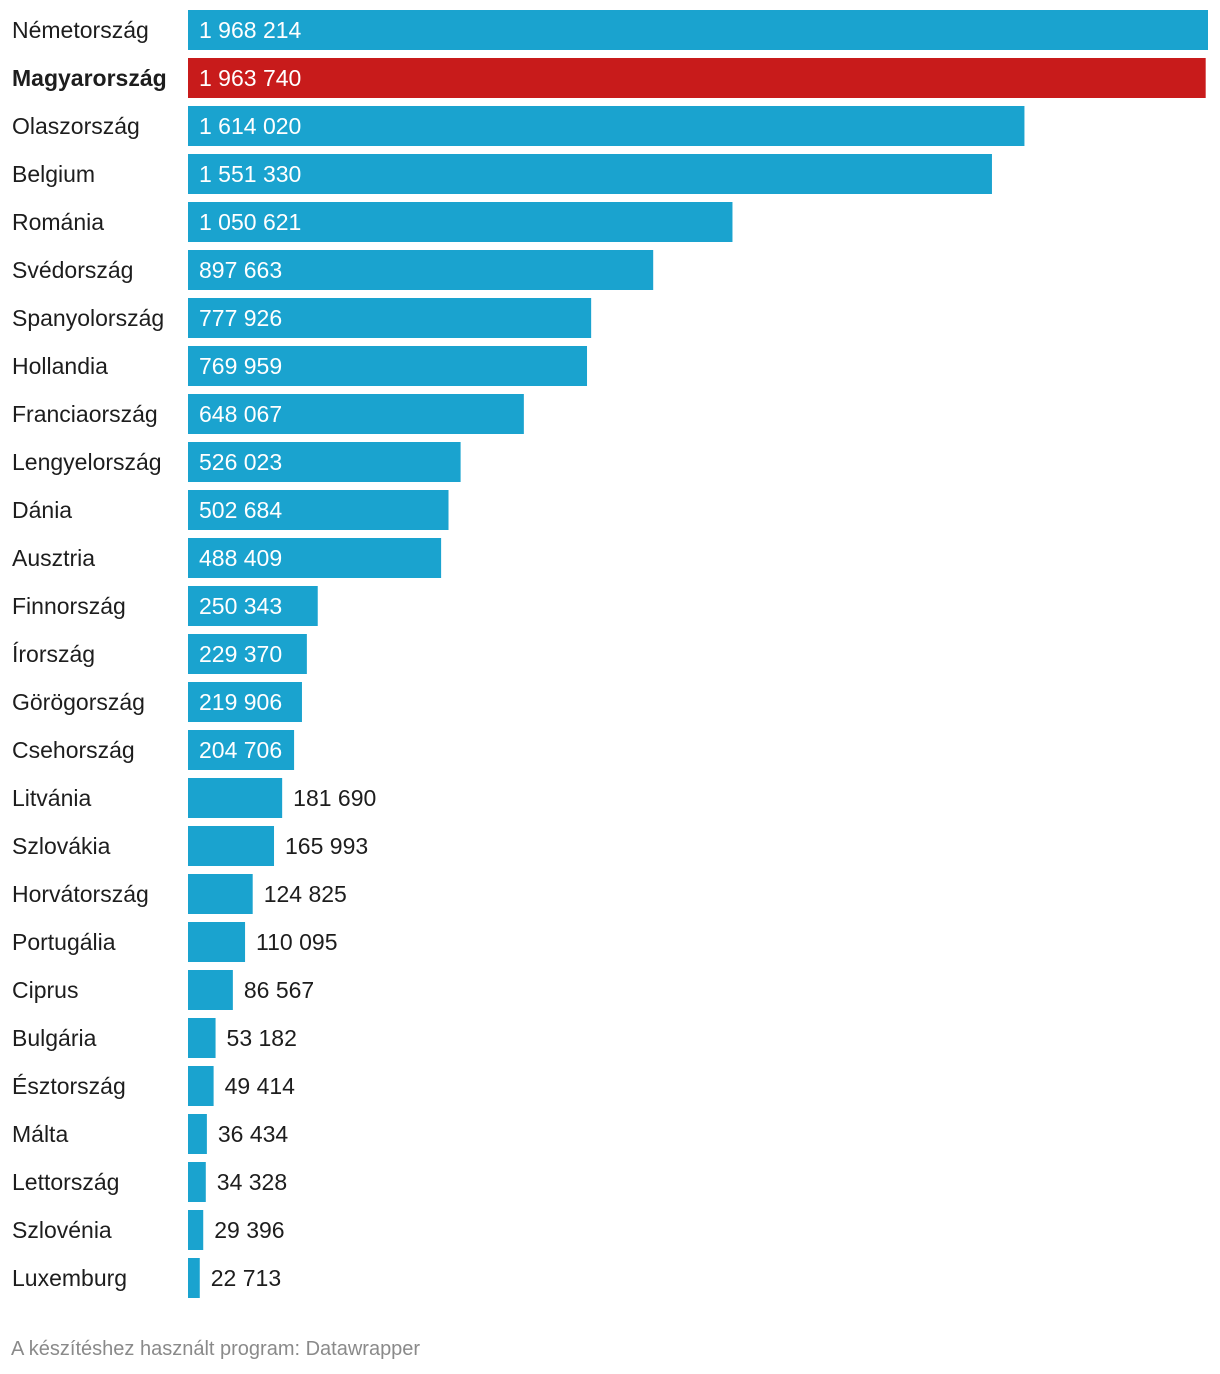 The height and width of the screenshot is (1374, 1220). Describe the element at coordinates (390, 318) in the screenshot. I see `bar-spanyolorszag` at that location.